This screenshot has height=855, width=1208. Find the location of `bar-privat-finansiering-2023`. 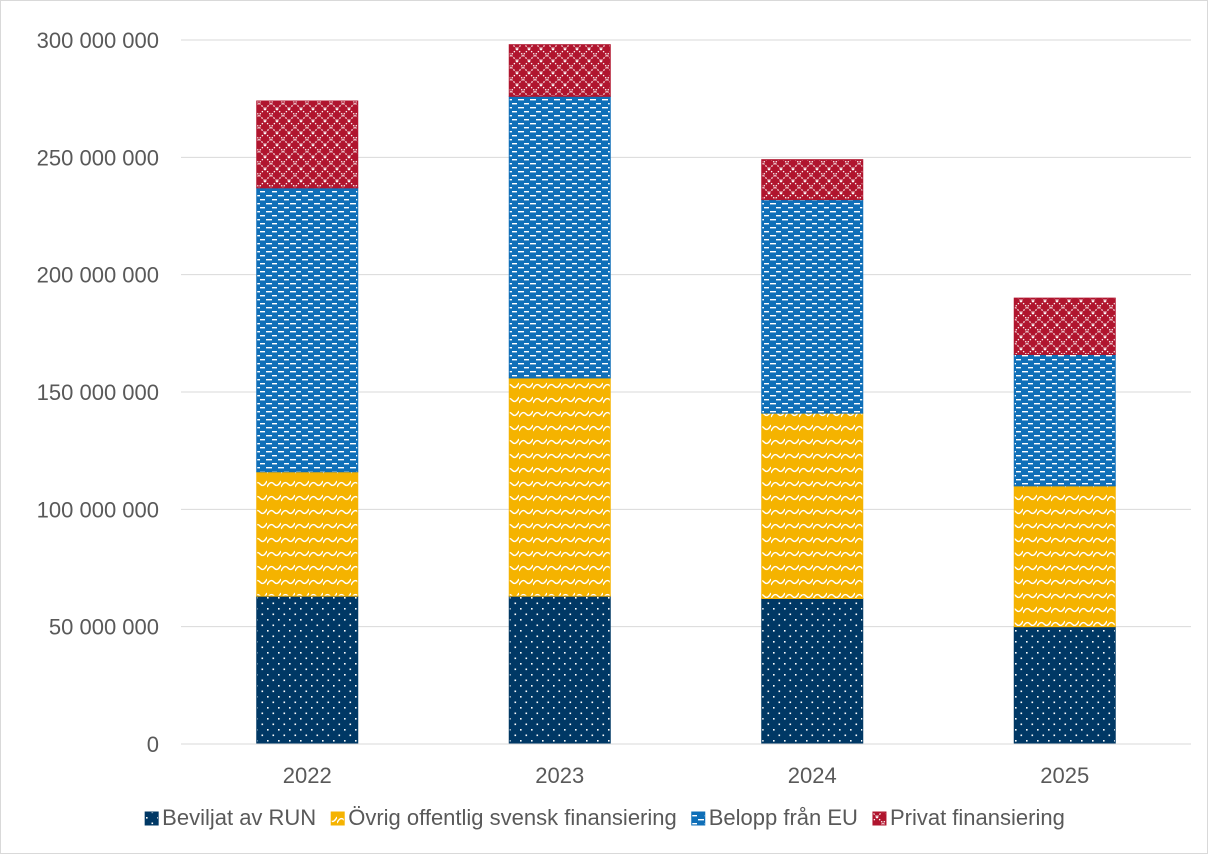

bar-privat-finansiering-2023 is located at coordinates (559, 70).